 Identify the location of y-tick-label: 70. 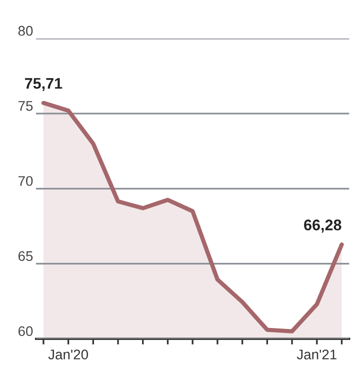
(25, 181).